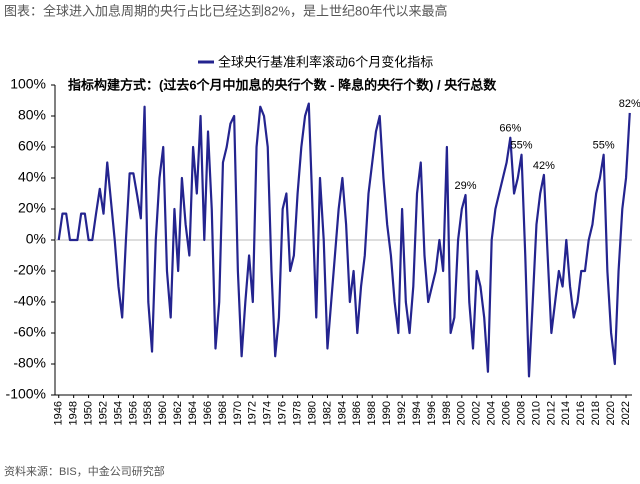  I want to click on y-tick-label: 0%, so click(36, 239).